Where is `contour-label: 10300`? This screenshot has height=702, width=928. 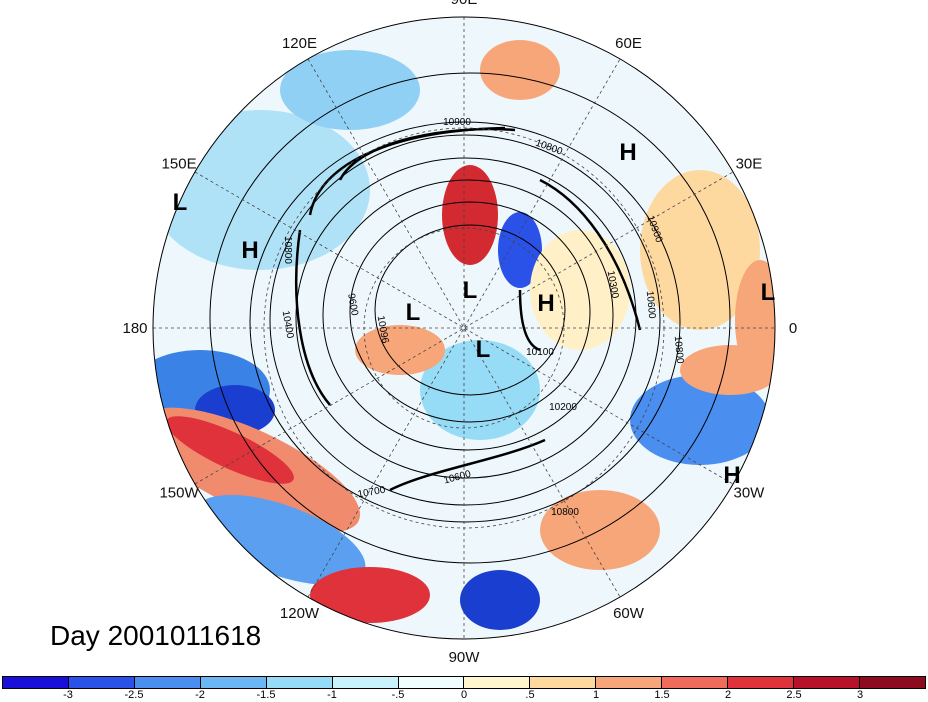
contour-label: 10300 is located at coordinates (613, 285).